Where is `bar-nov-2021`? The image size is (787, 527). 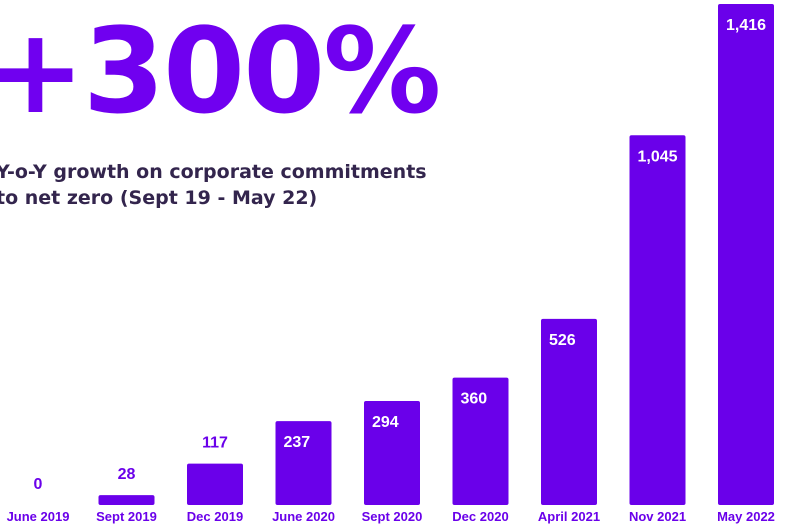
bar-nov-2021 is located at coordinates (657, 320).